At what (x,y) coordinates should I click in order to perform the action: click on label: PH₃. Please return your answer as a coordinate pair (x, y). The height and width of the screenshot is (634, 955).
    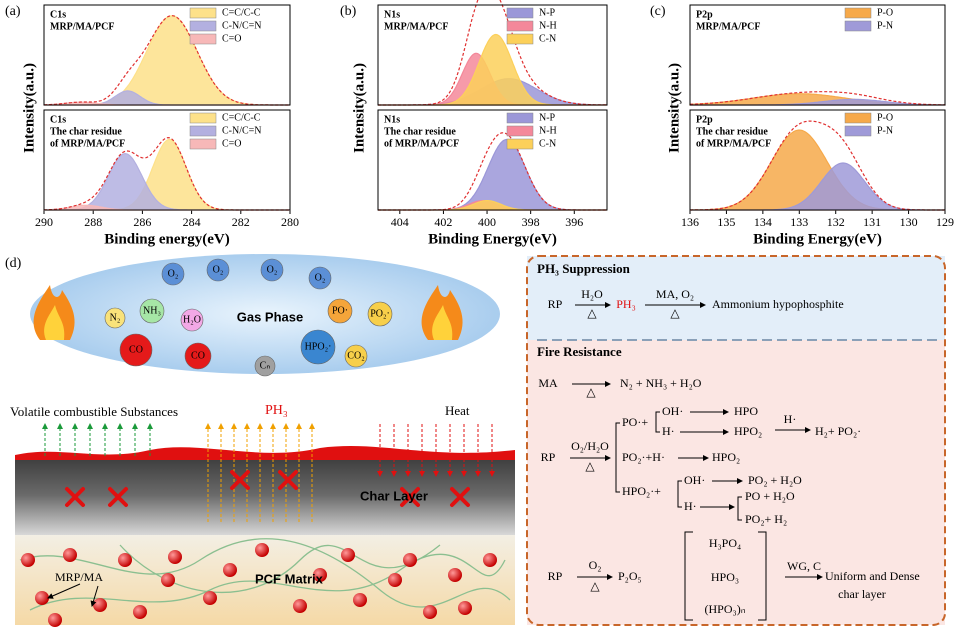
    Looking at the image, I should click on (276, 410).